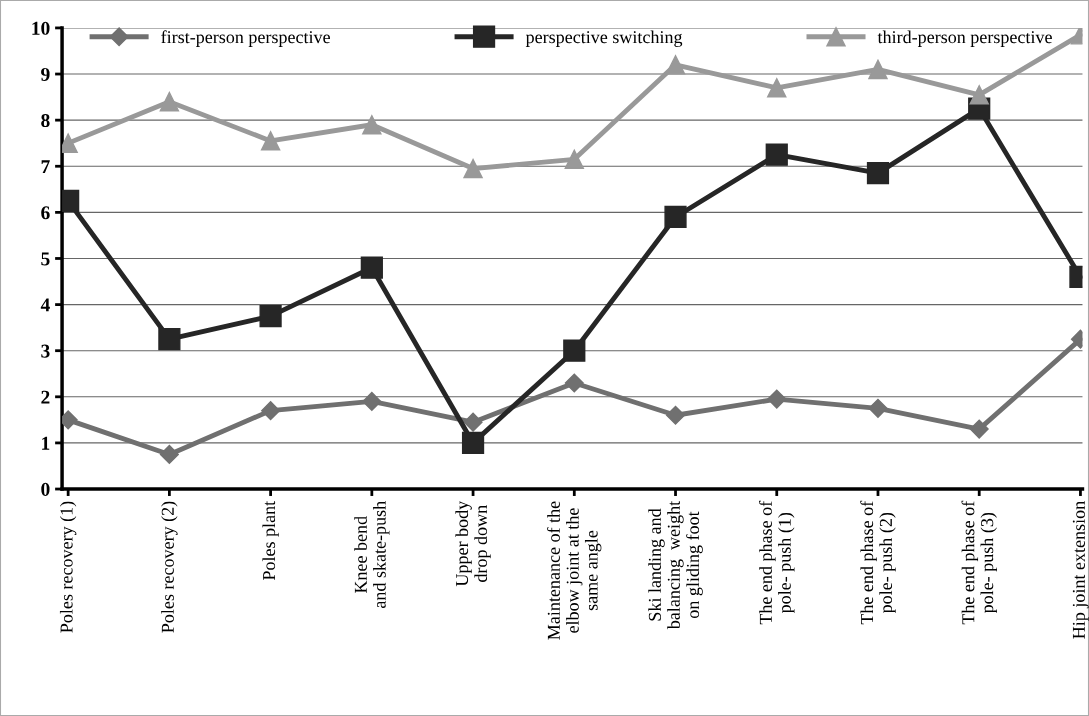 The image size is (1089, 716). I want to click on y-tick-label: 8, so click(45, 120).